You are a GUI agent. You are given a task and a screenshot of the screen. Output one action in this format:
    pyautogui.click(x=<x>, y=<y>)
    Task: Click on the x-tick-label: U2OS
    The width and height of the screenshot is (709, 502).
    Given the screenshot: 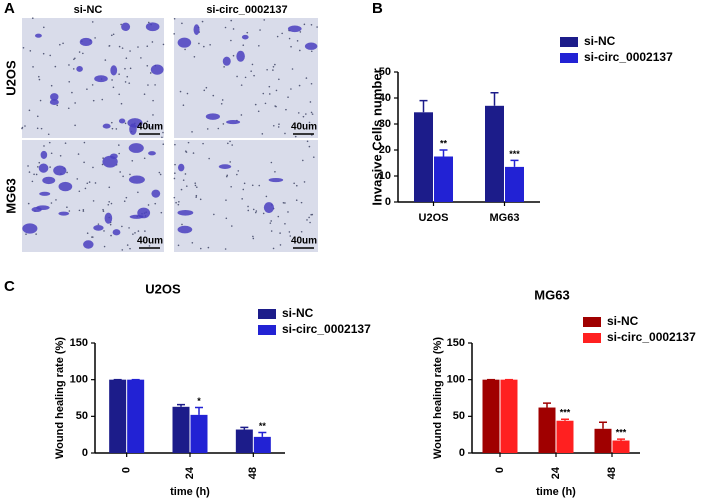 What is the action you would take?
    pyautogui.click(x=434, y=218)
    